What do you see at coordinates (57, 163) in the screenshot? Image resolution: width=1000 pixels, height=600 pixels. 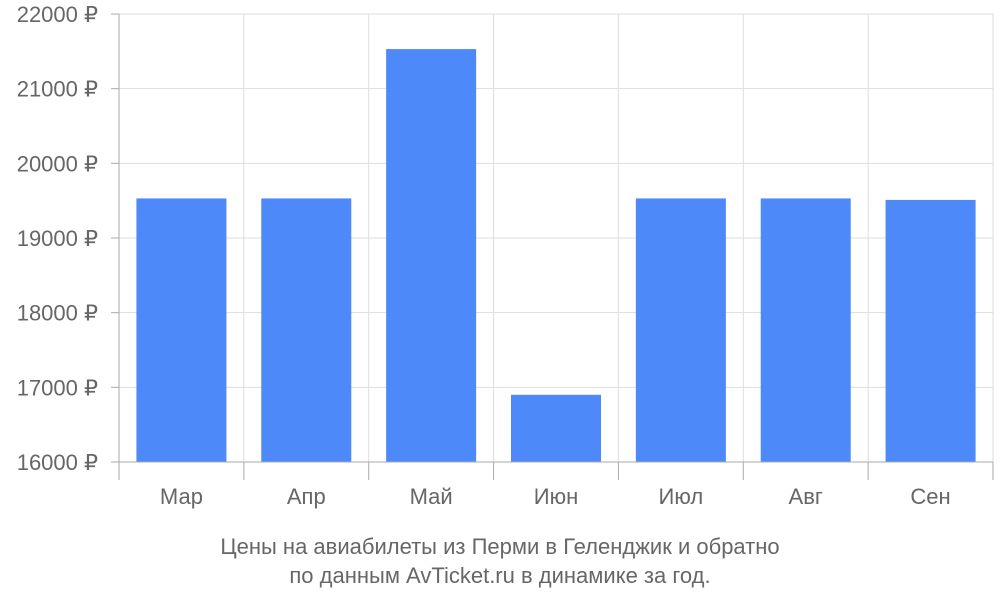 I see `y-tick-label: 20000 ₽` at bounding box center [57, 163].